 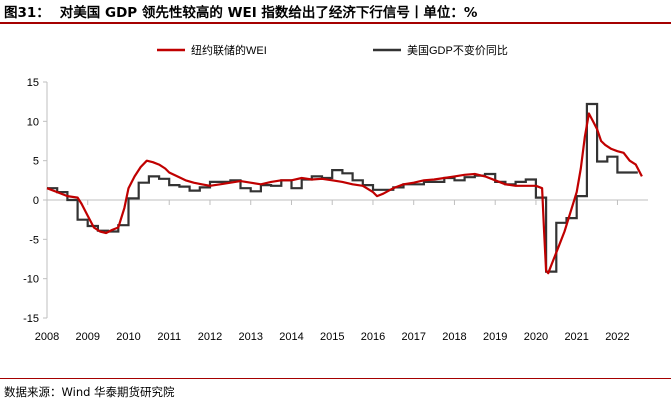 I want to click on legend-item-gdp: 美国GDP不变价同比, so click(x=440, y=50).